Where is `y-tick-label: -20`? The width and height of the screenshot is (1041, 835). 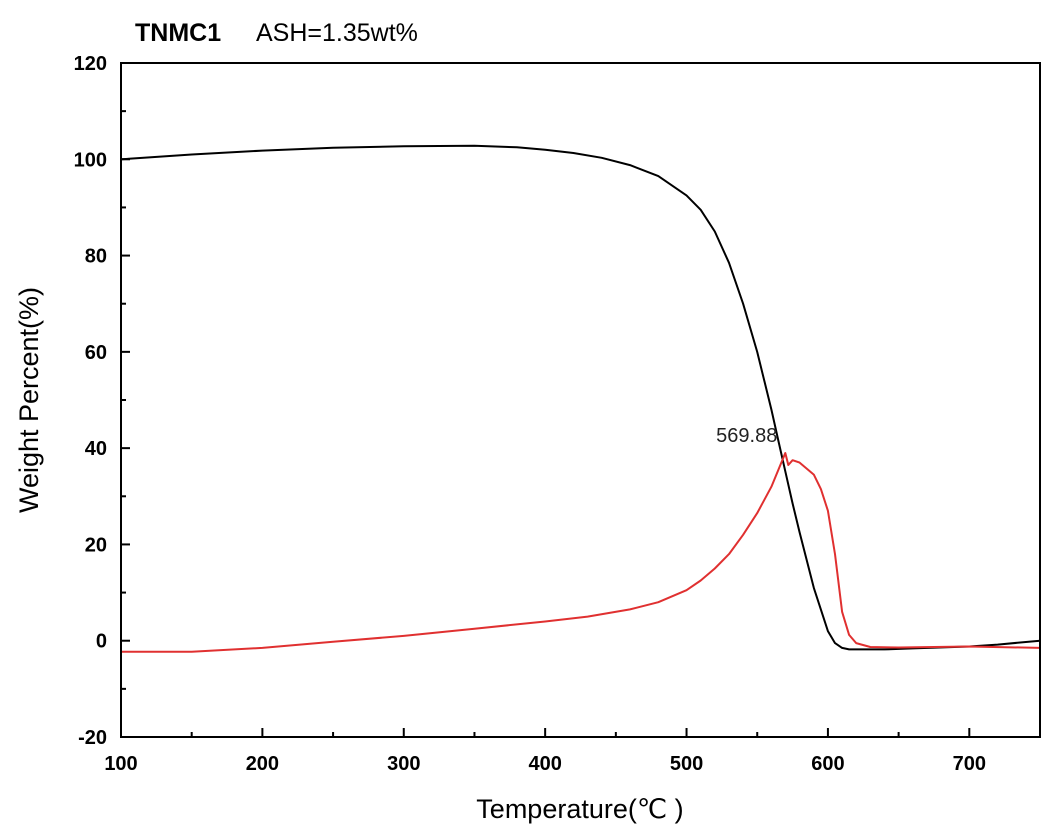 y-tick-label: -20 is located at coordinates (92, 738).